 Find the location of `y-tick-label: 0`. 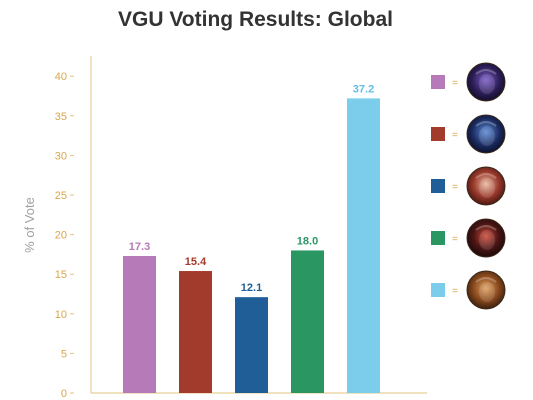

y-tick-label: 0 is located at coordinates (64, 394).